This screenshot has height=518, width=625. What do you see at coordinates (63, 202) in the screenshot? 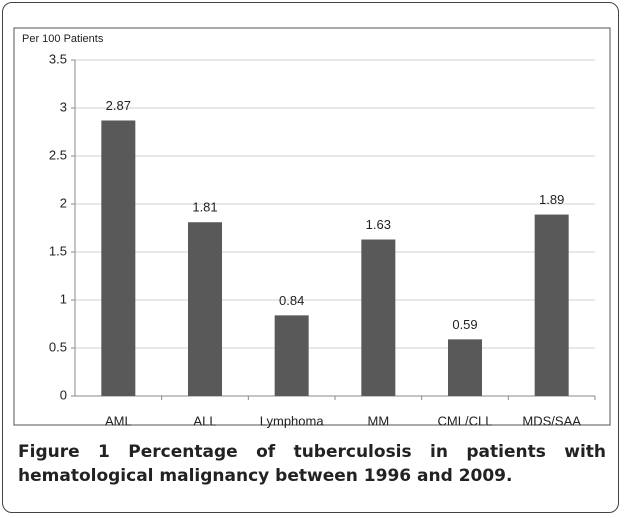
I see `y-tick-label: 2` at bounding box center [63, 202].